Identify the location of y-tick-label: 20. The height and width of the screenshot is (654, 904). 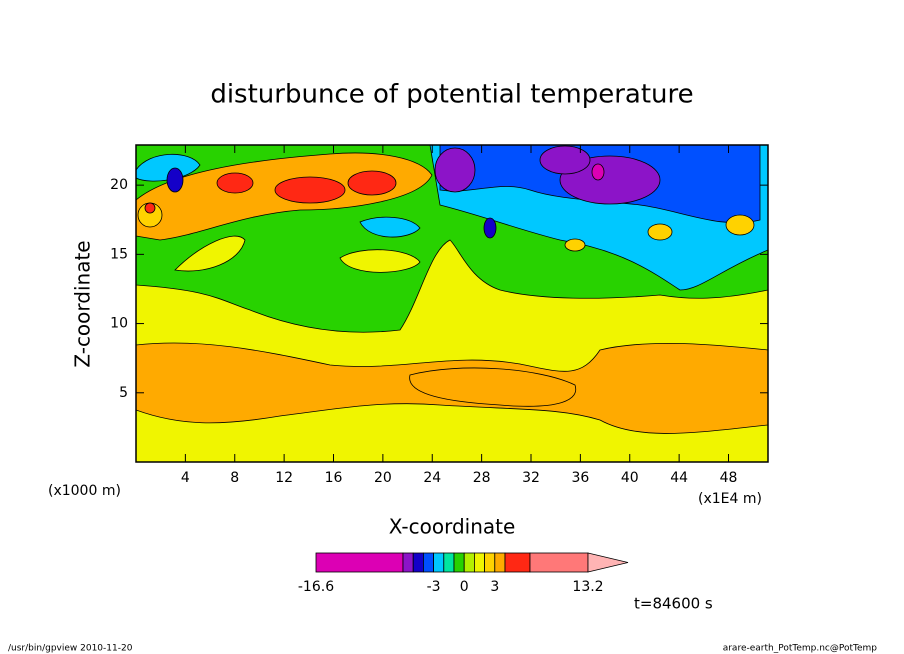
(119, 185).